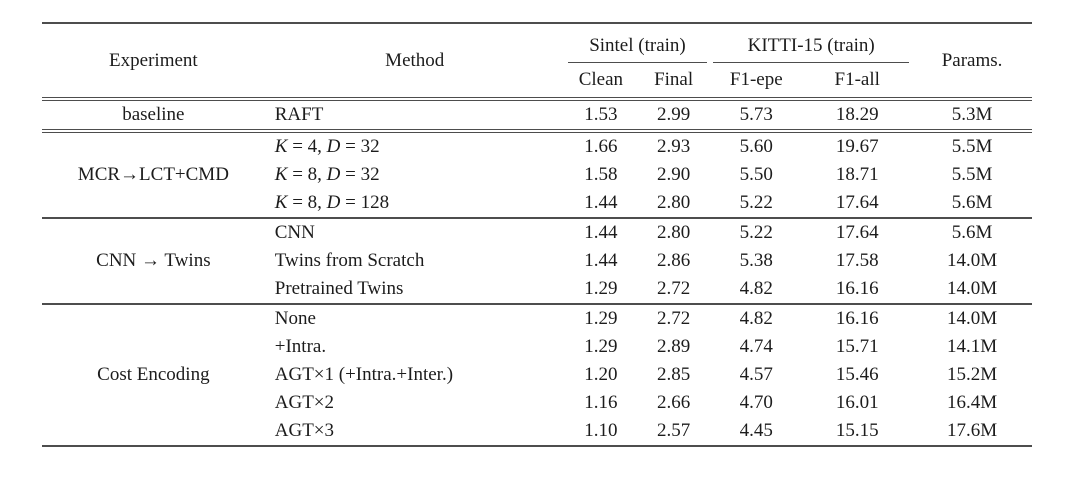 This screenshot has width=1080, height=484. What do you see at coordinates (332, 202) in the screenshot?
I see `method-cell: K = 8, D = 128` at bounding box center [332, 202].